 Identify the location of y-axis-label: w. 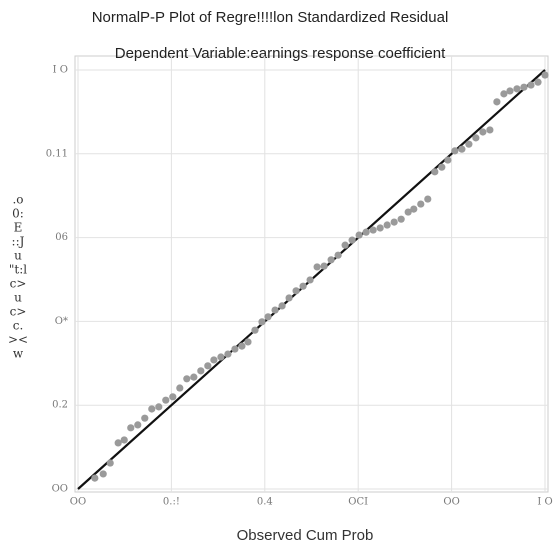
(18, 354).